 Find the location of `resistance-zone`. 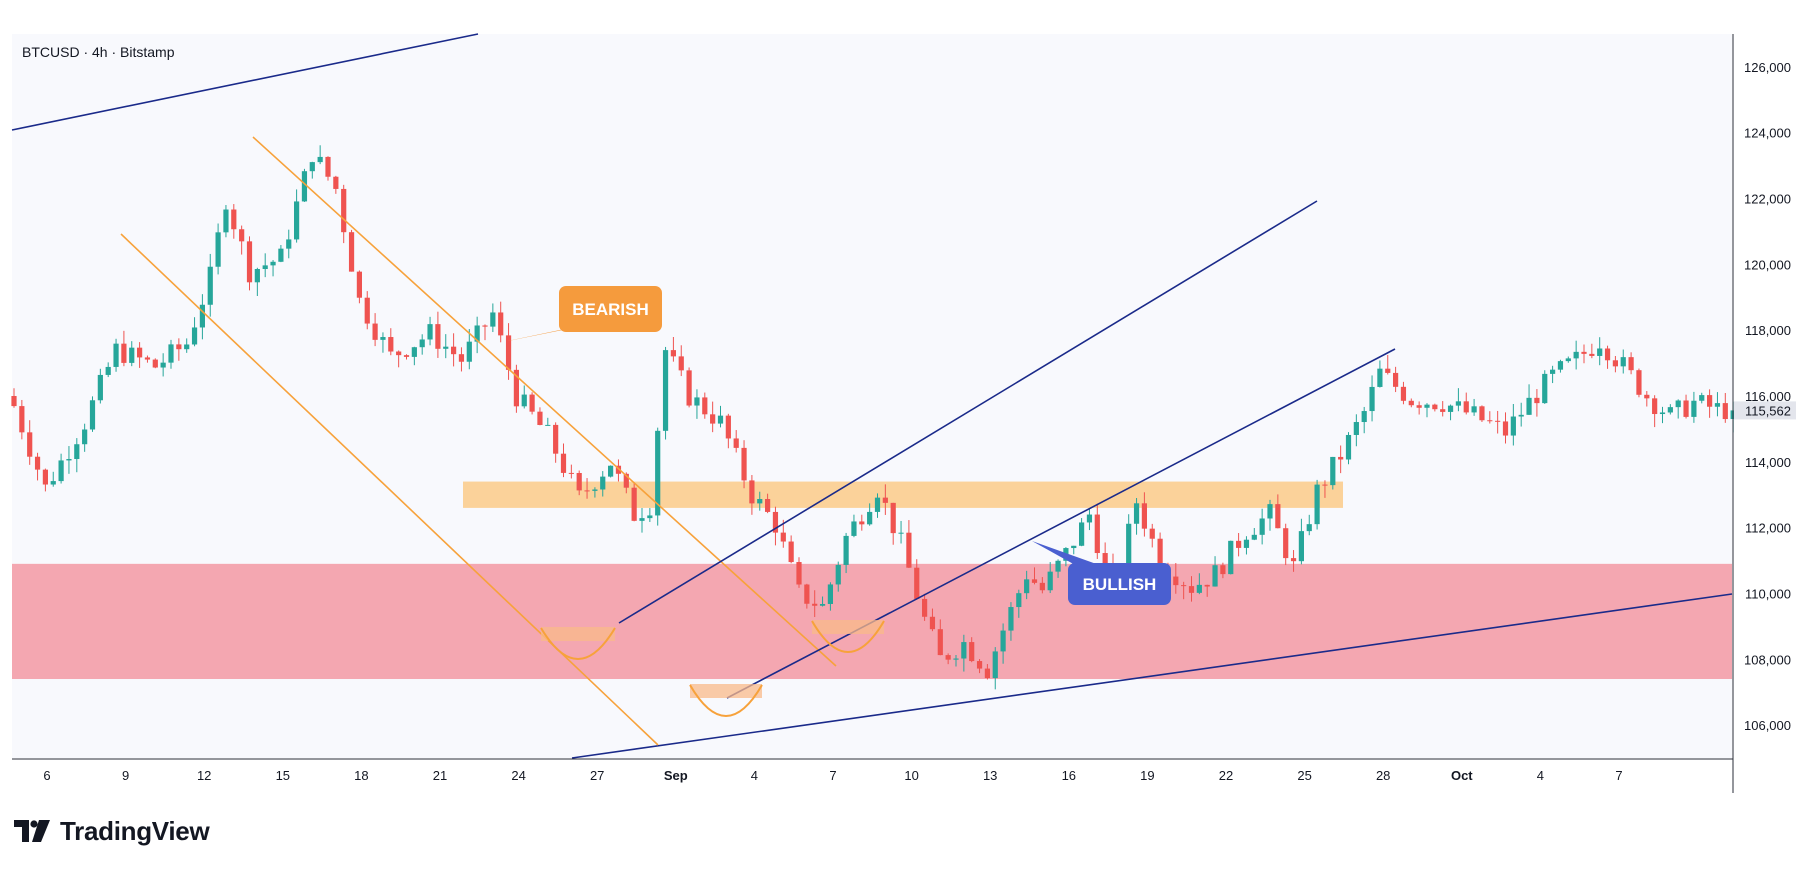

resistance-zone is located at coordinates (903, 494).